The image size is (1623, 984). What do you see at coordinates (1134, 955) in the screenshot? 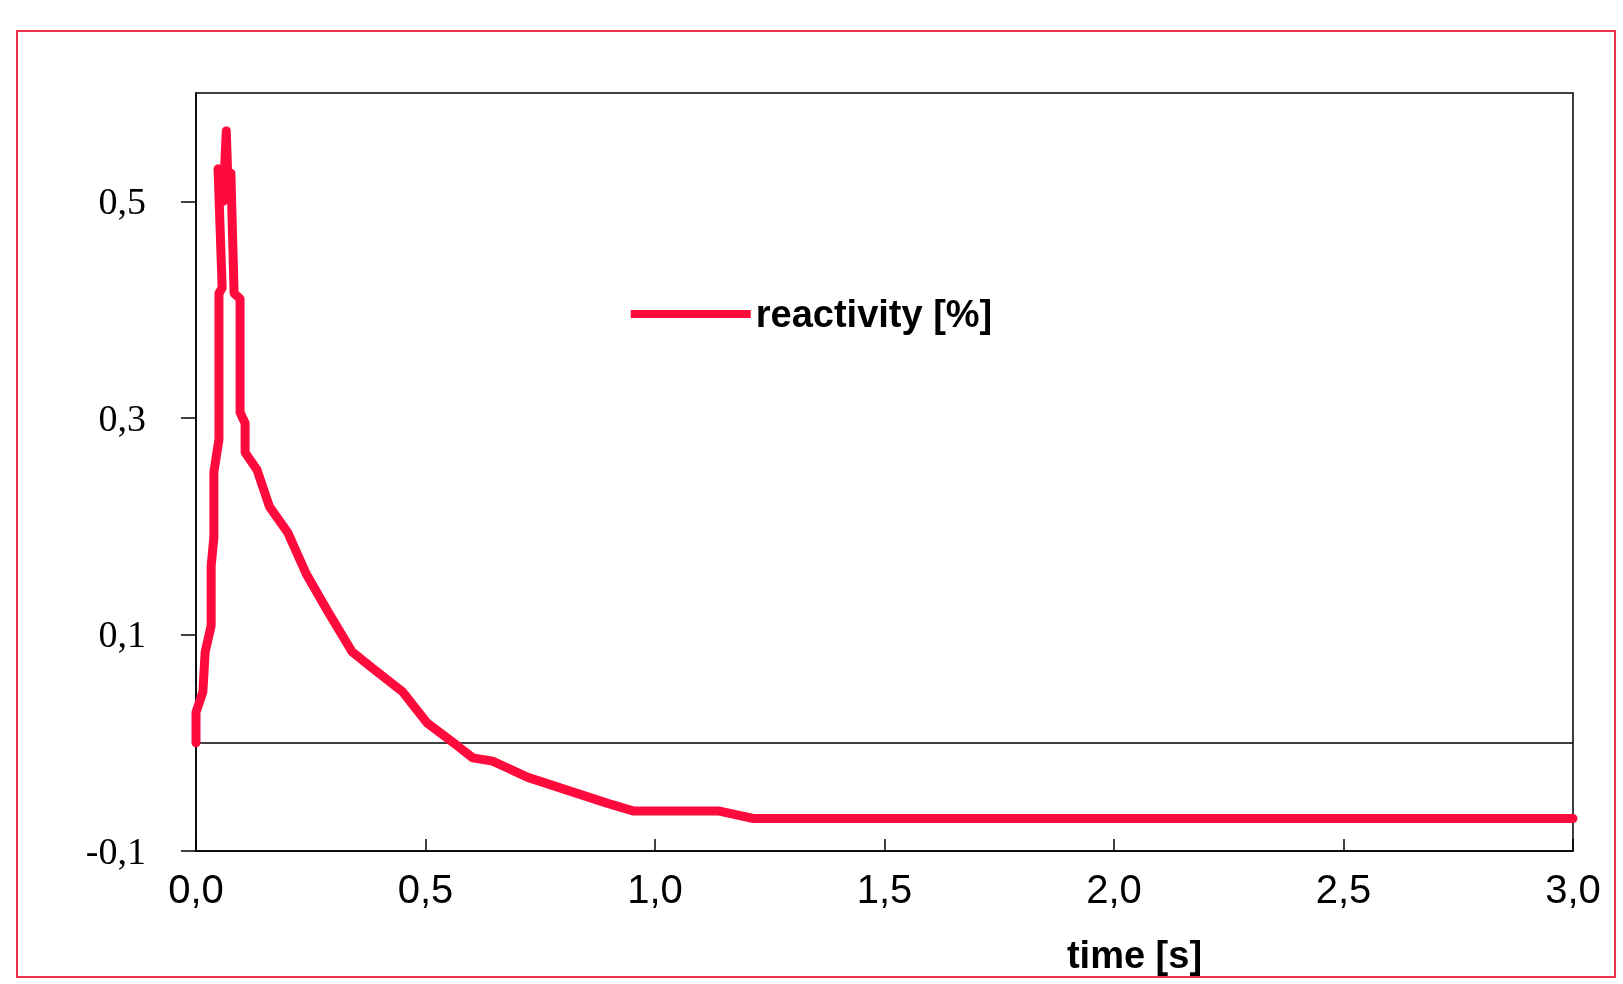
I see `x-axis-title: time [s]` at bounding box center [1134, 955].